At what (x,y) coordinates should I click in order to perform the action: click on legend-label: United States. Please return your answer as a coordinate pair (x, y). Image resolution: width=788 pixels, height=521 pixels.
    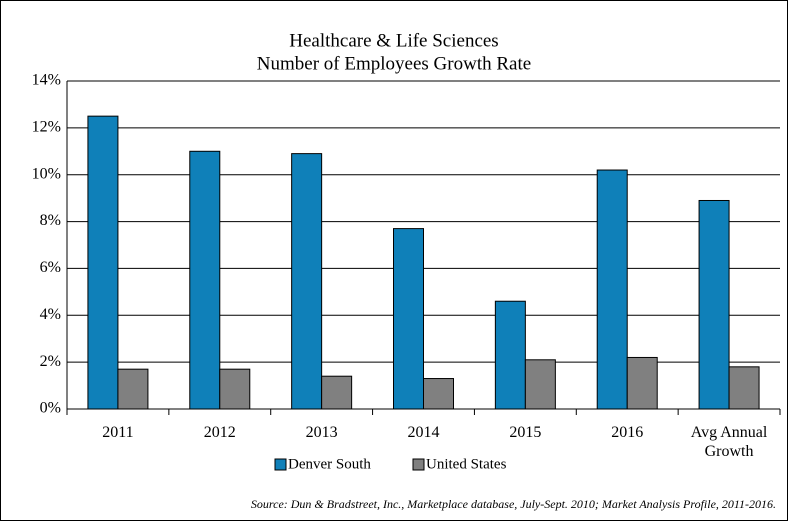
    Looking at the image, I should click on (466, 464).